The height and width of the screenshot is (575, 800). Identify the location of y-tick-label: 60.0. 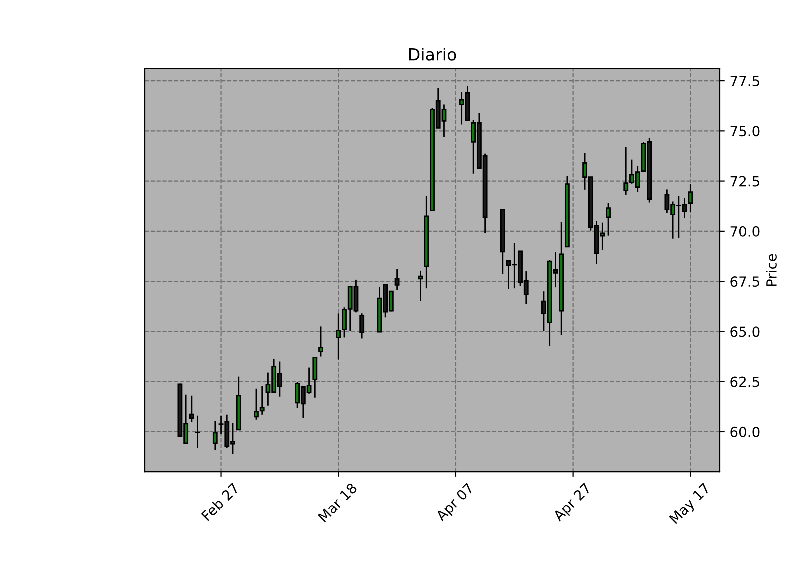
(745, 432).